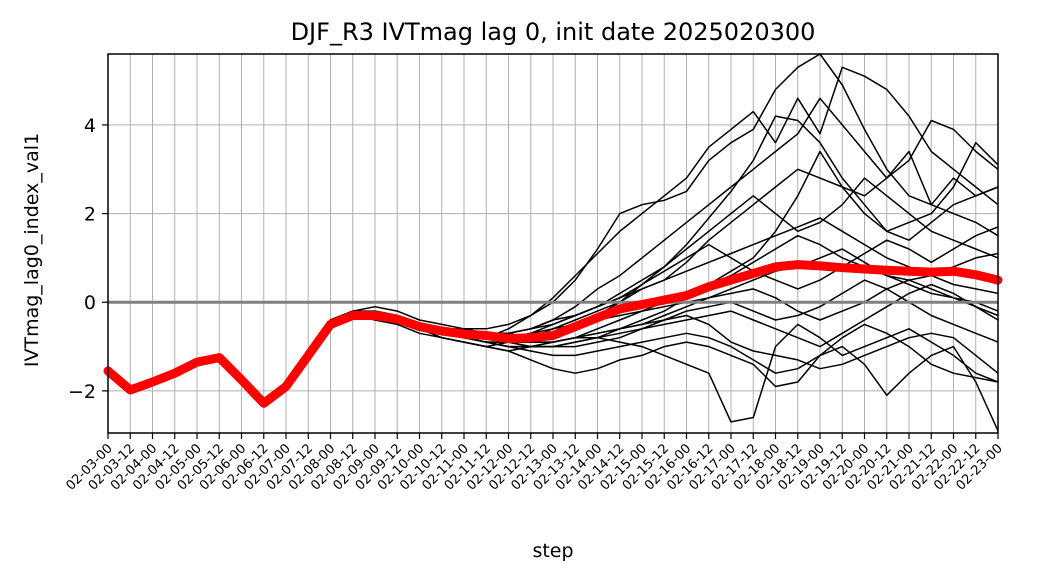 This screenshot has width=1057, height=582. I want to click on y-axis-label: IVTmag_lag0_index_val1, so click(32, 250).